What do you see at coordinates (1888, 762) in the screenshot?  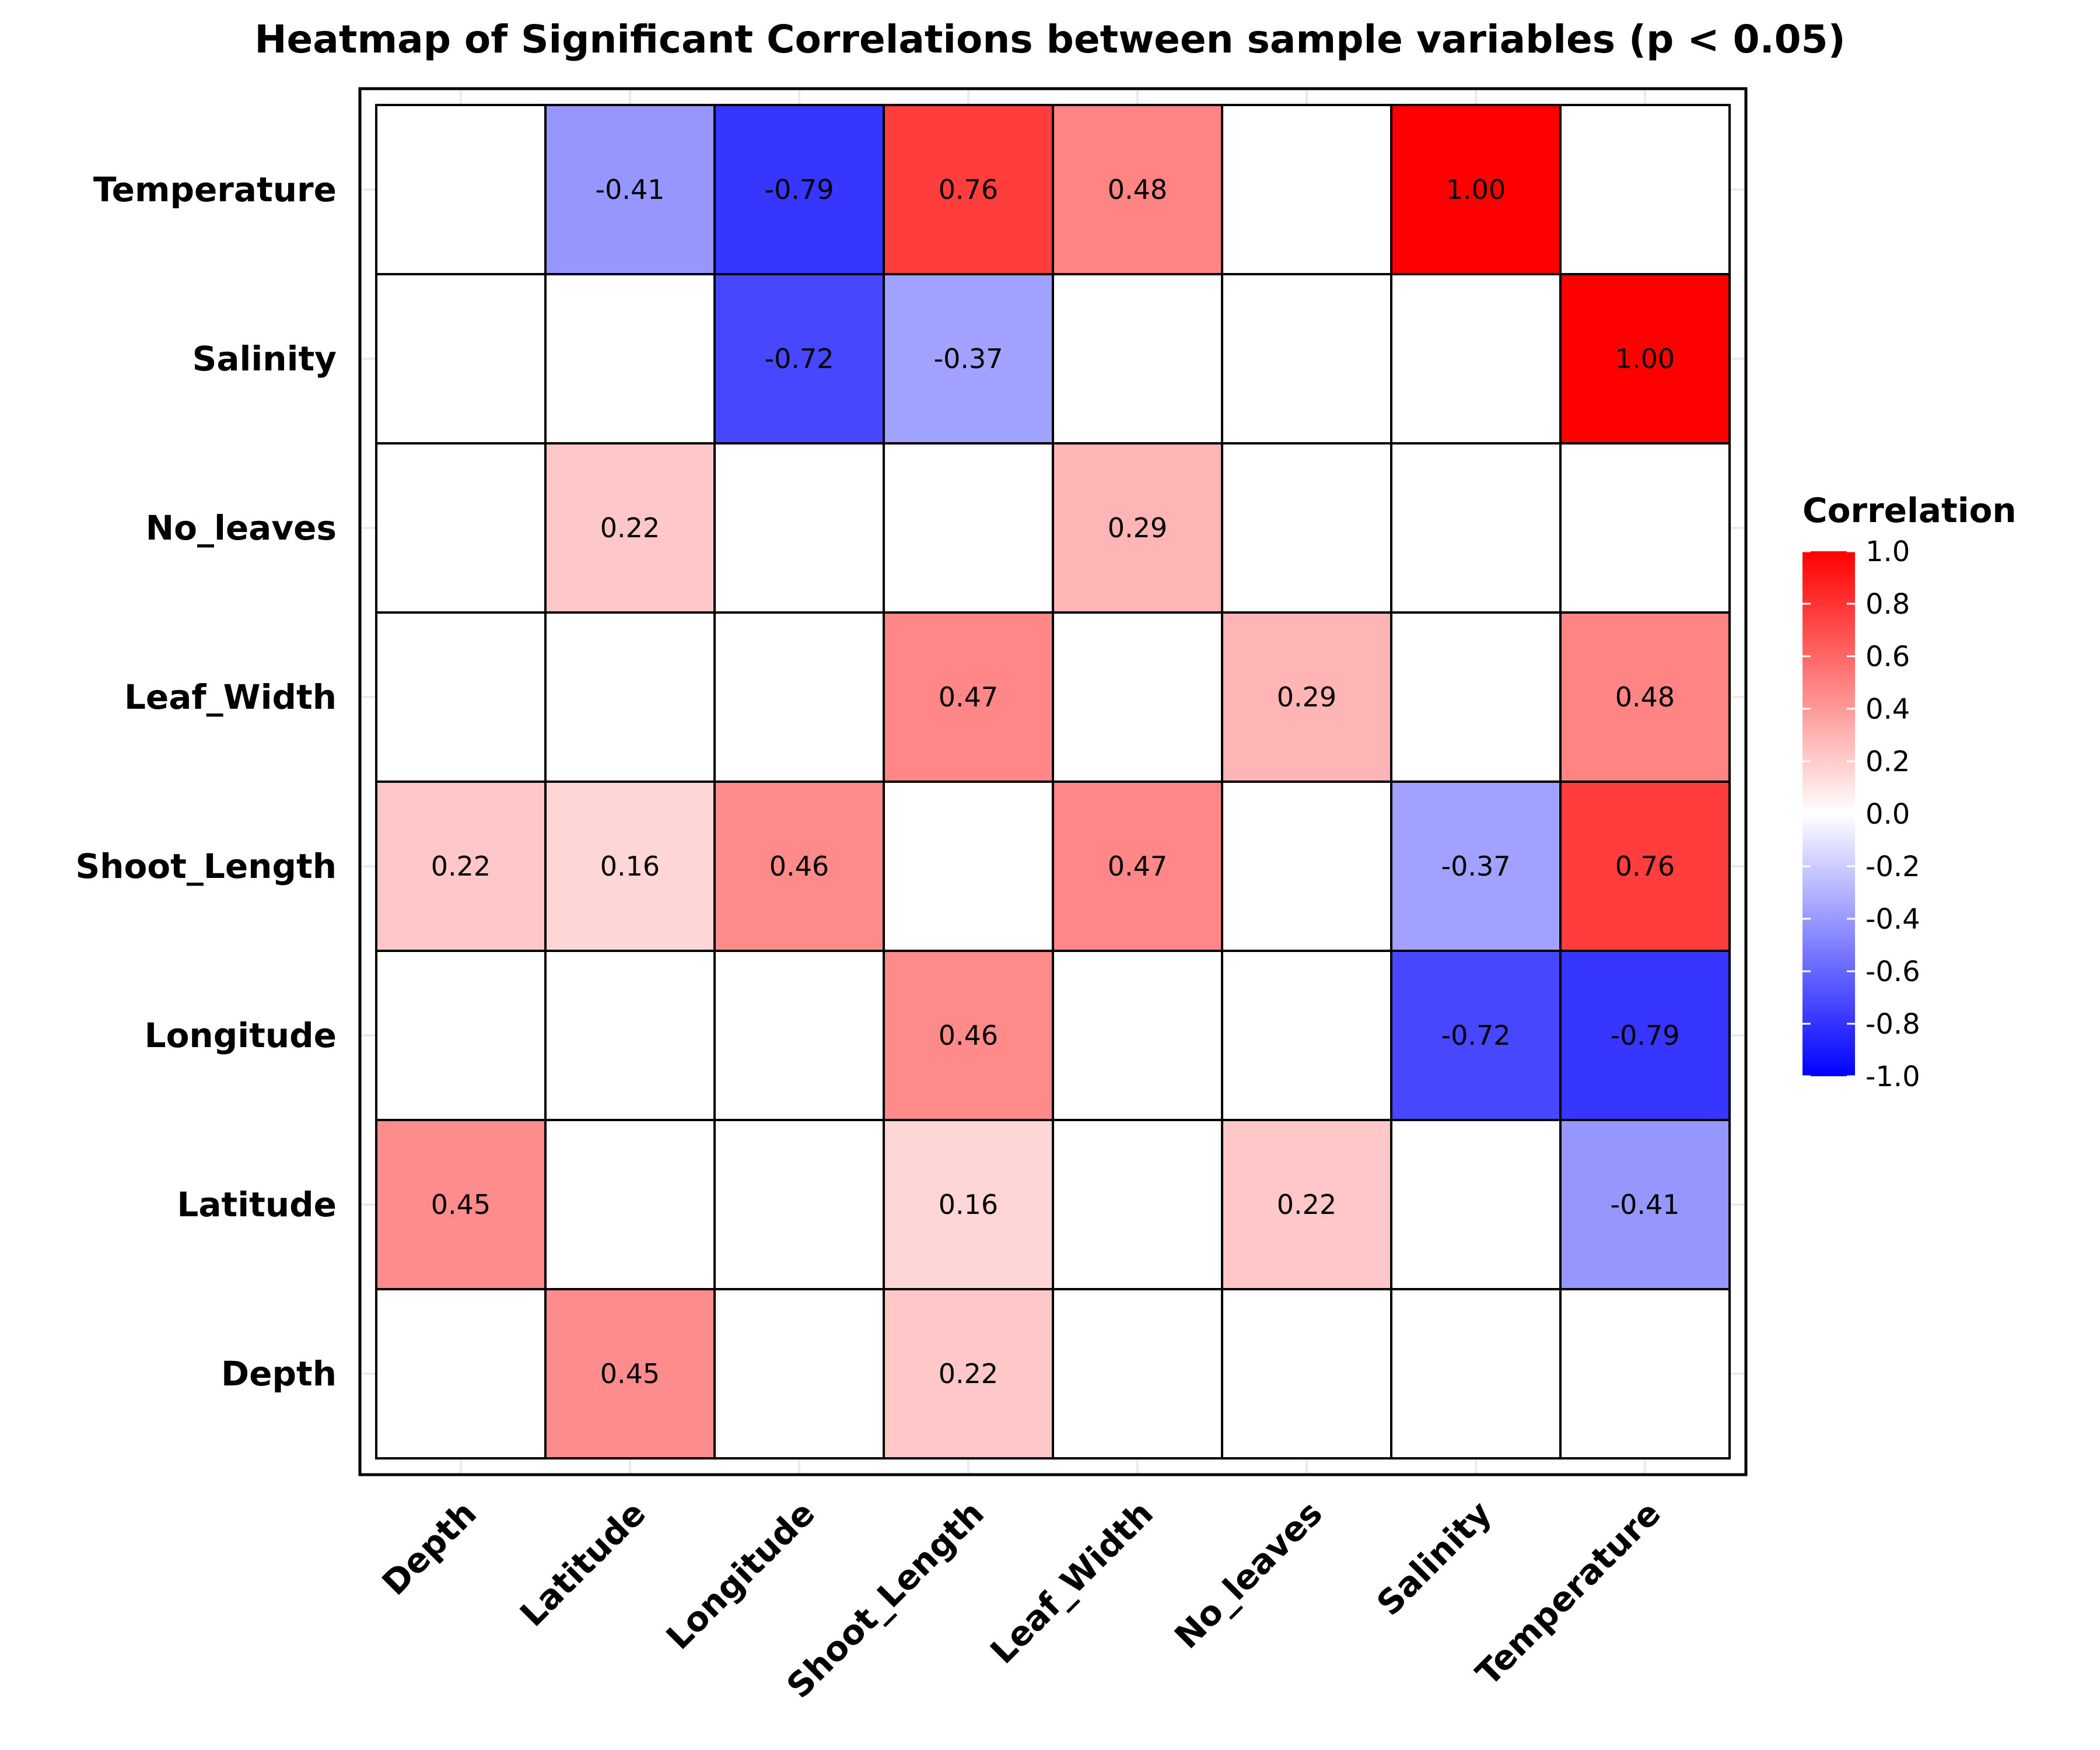 I see `legend-tick-label: 0.2` at bounding box center [1888, 762].